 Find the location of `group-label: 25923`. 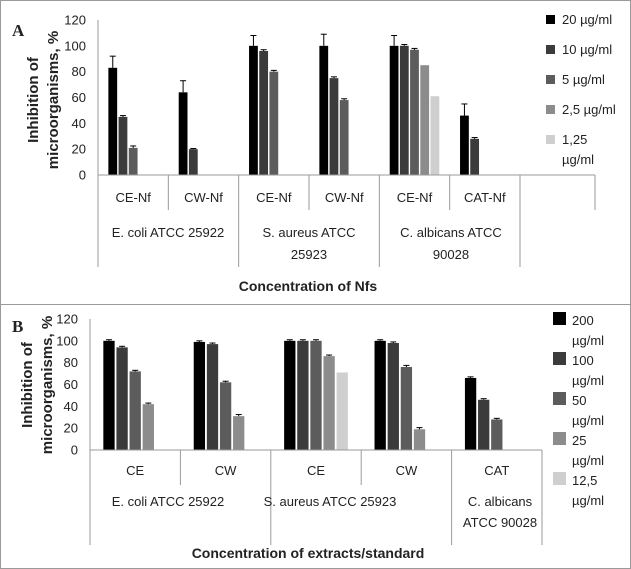

group-label: 25923 is located at coordinates (309, 254).